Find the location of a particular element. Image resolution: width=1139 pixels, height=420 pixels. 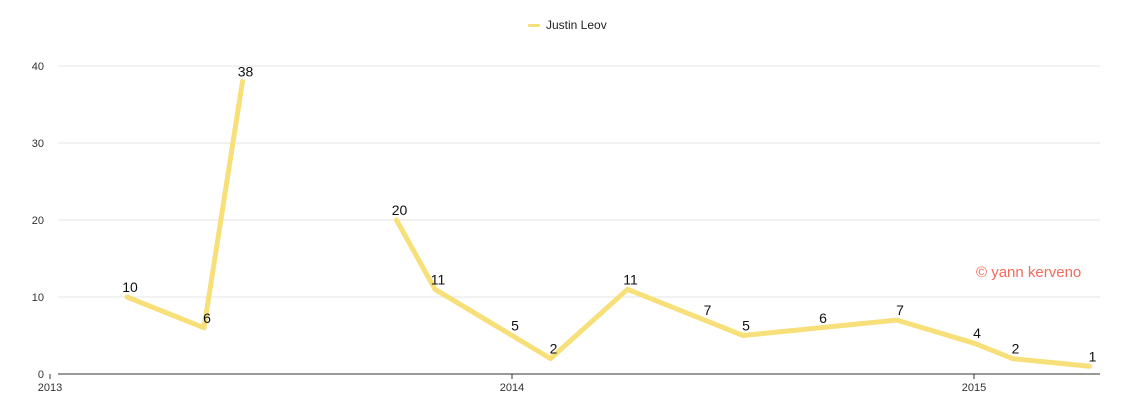

x-tick-label: 2015 is located at coordinates (974, 388).